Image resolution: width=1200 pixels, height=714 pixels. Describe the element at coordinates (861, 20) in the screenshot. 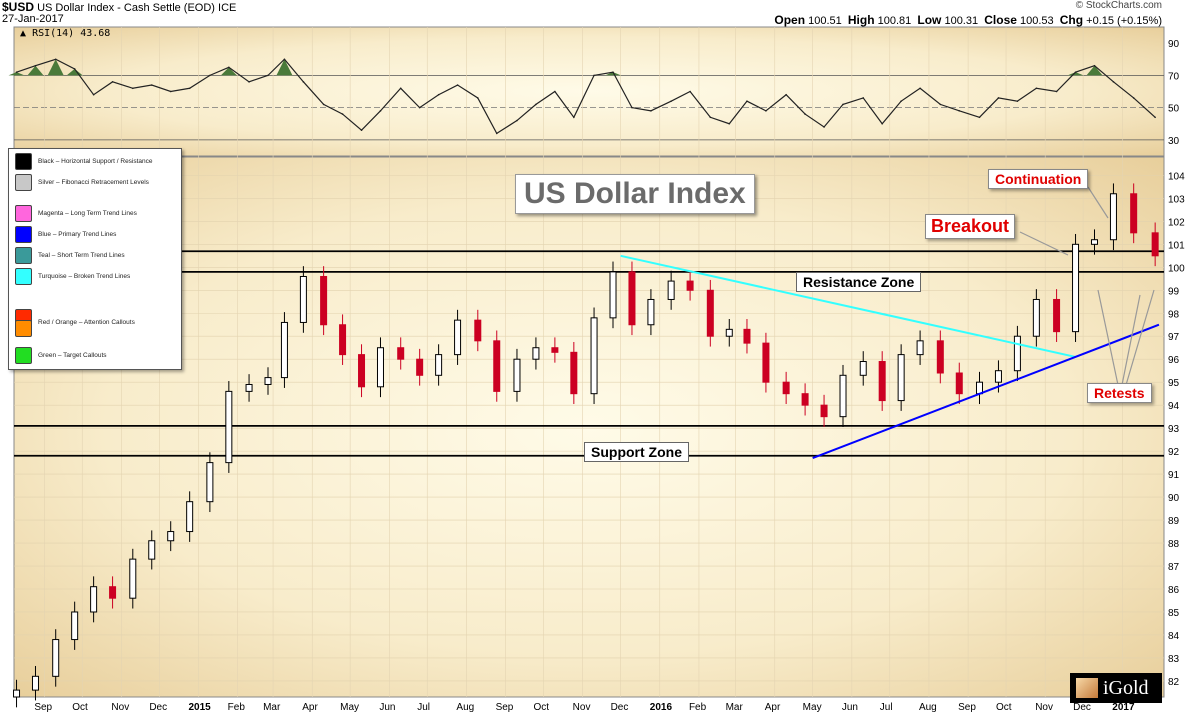

I see `high-label: High` at that location.